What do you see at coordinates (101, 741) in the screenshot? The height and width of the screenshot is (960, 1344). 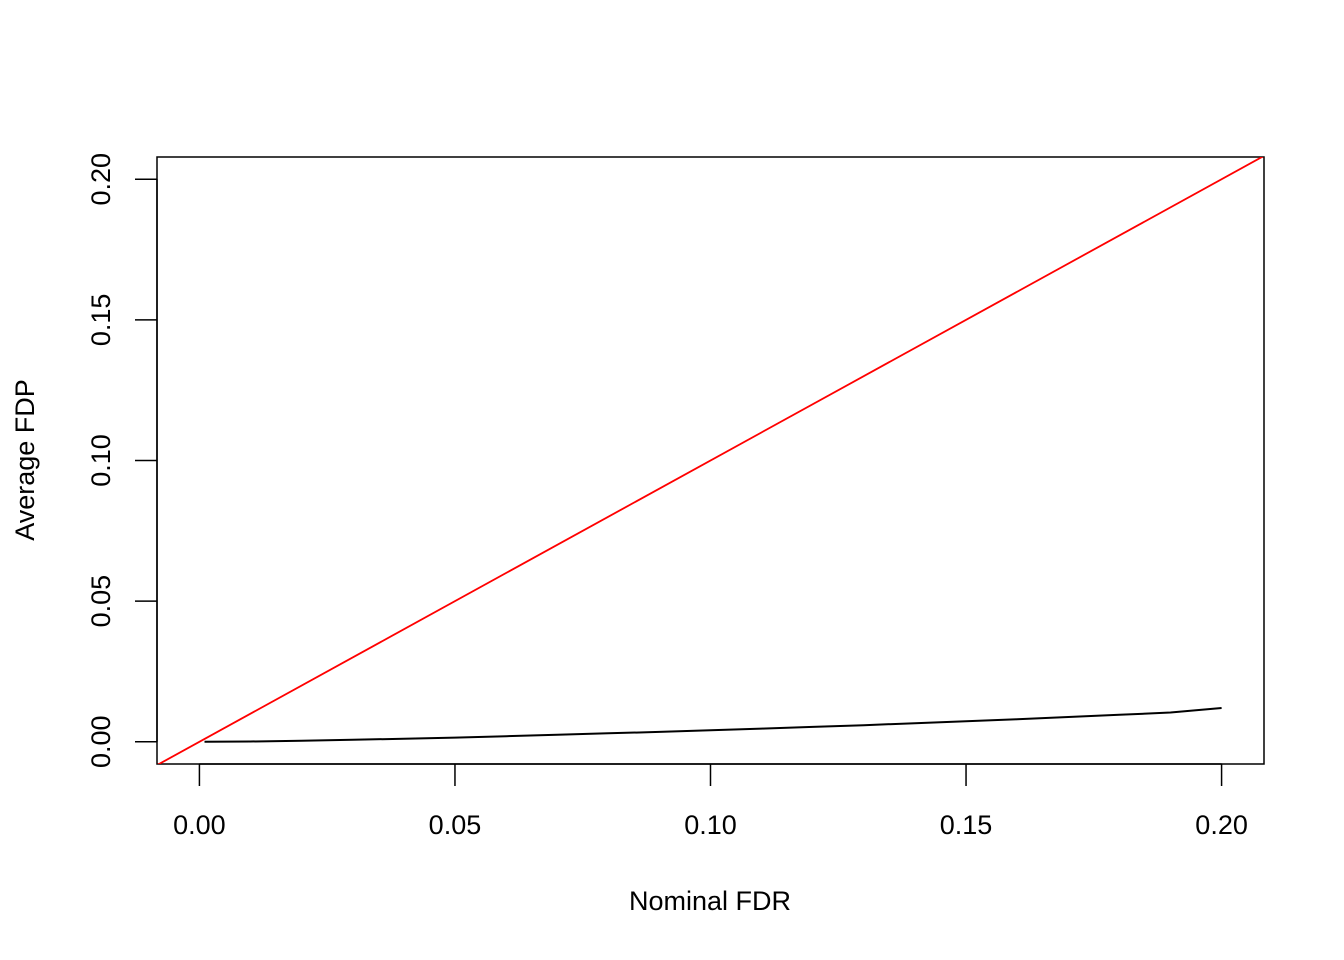 I see `y-tick-label: 0.00` at bounding box center [101, 741].